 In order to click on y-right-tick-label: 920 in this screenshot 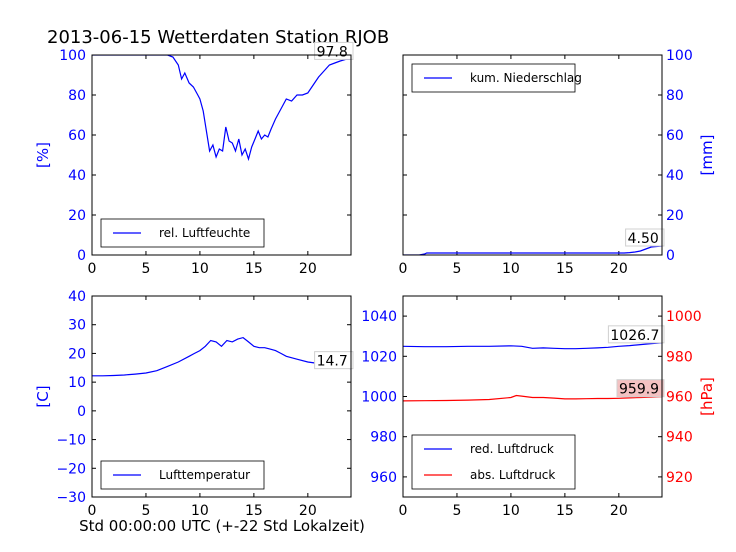, I will do `click(679, 478)`.